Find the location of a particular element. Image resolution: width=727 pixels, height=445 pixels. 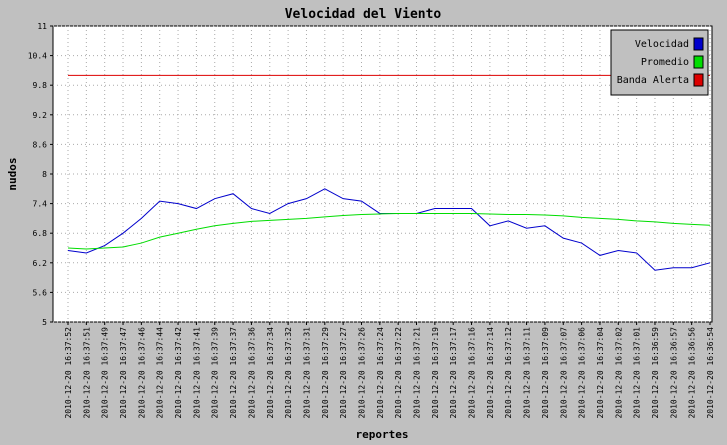

y-tick-label: 8 is located at coordinates (44, 174).